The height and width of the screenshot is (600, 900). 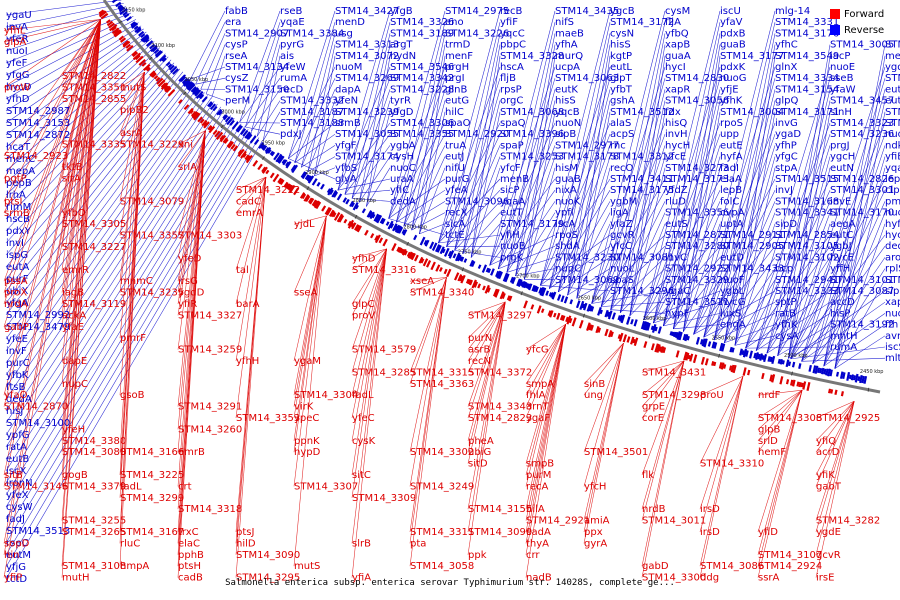 What do you see at coordinates (94, 76) in the screenshot?
I see `gene-label: STM14_2822` at bounding box center [94, 76].